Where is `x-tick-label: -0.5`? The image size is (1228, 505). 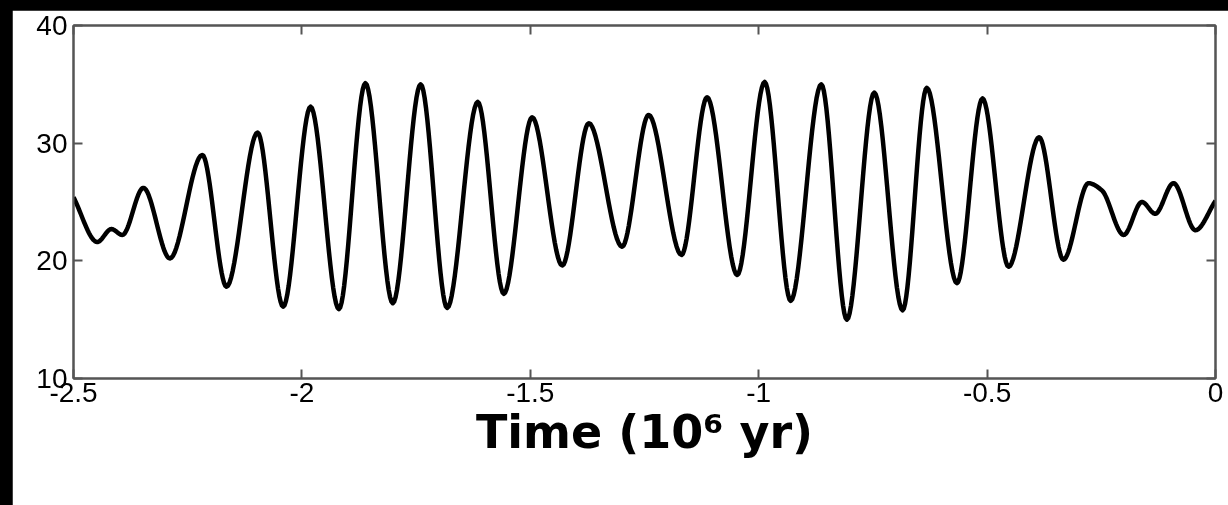 x-tick-label: -0.5 is located at coordinates (987, 392).